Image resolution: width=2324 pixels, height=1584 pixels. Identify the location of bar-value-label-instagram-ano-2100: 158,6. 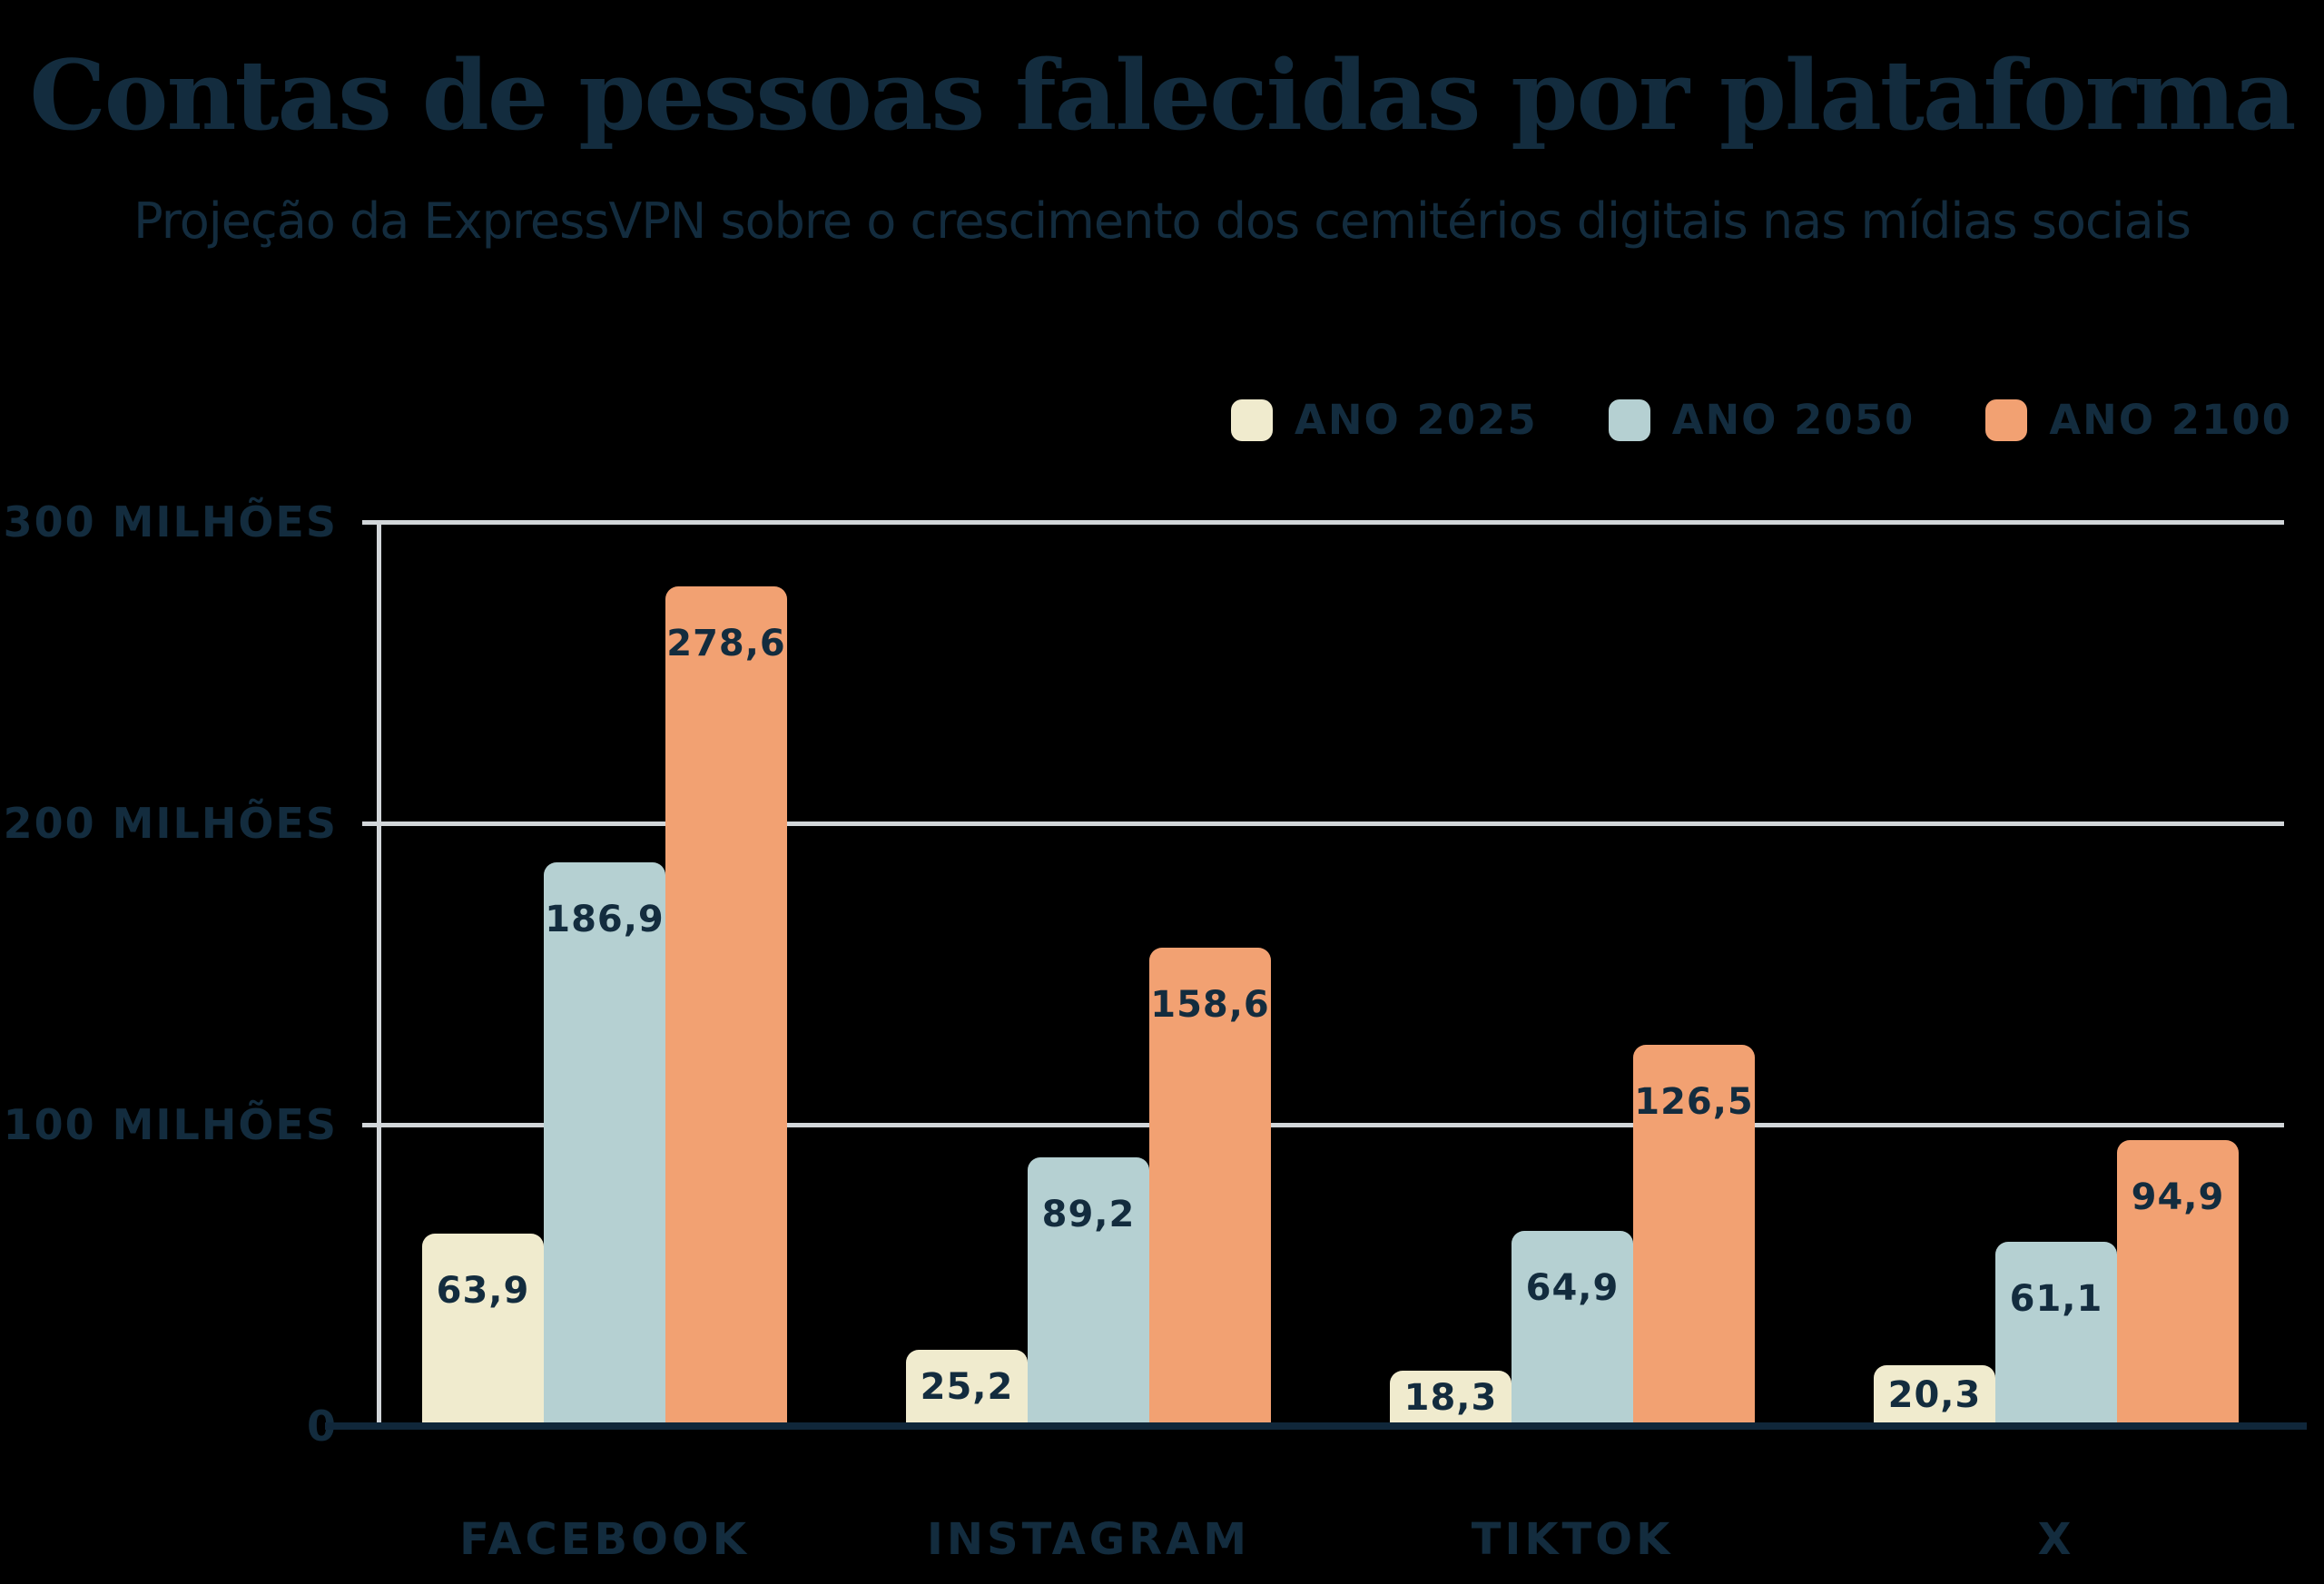
(1210, 1005).